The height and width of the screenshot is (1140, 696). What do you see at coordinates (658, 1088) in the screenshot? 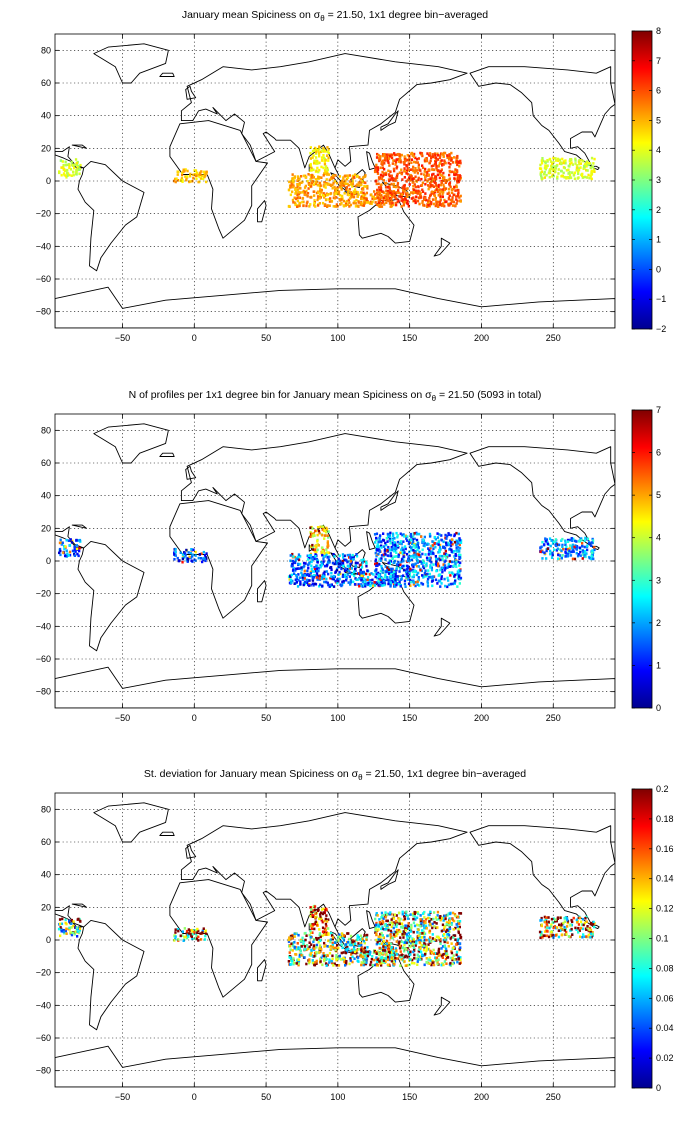
I see `colorbar-tick-label: 0` at bounding box center [658, 1088].